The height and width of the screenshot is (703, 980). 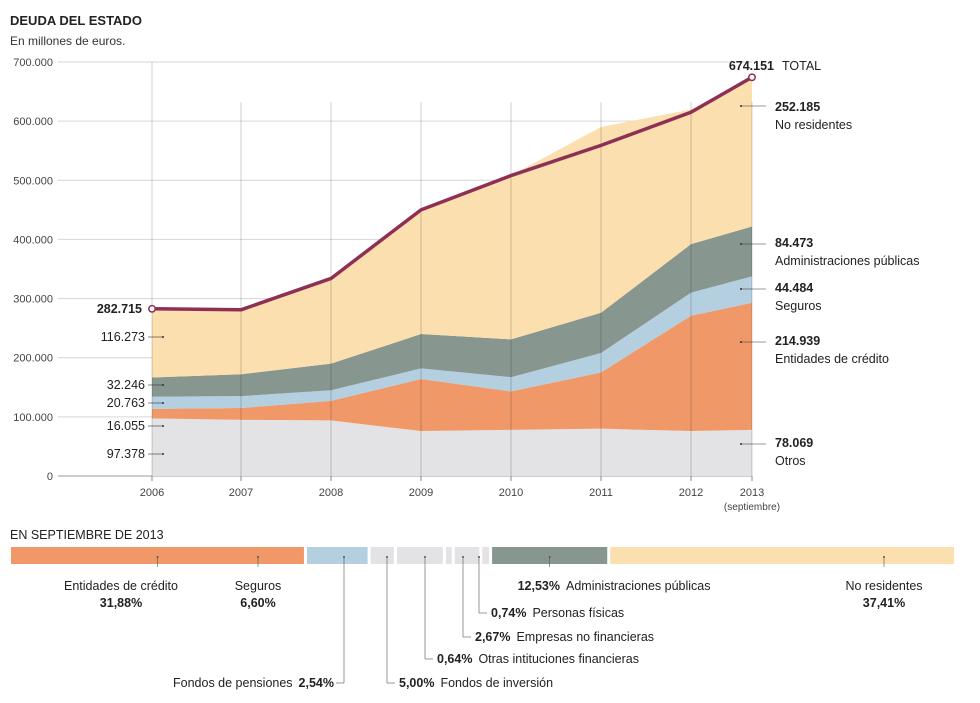 I want to click on end-label-name: Otros, so click(x=790, y=461).